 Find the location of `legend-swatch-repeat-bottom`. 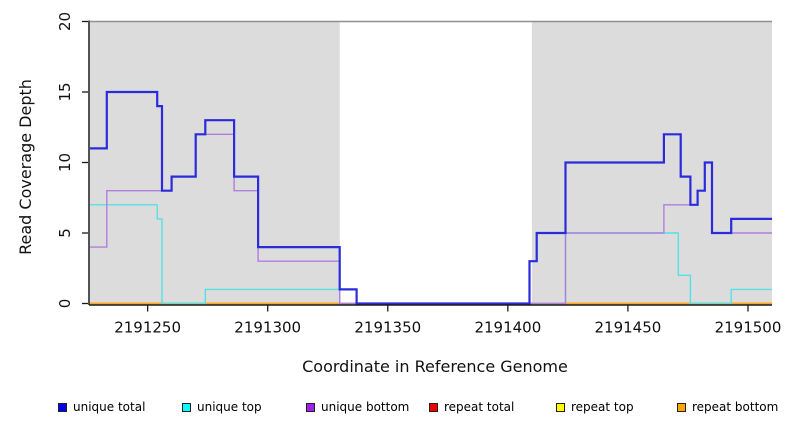

legend-swatch-repeat-bottom is located at coordinates (681, 407).